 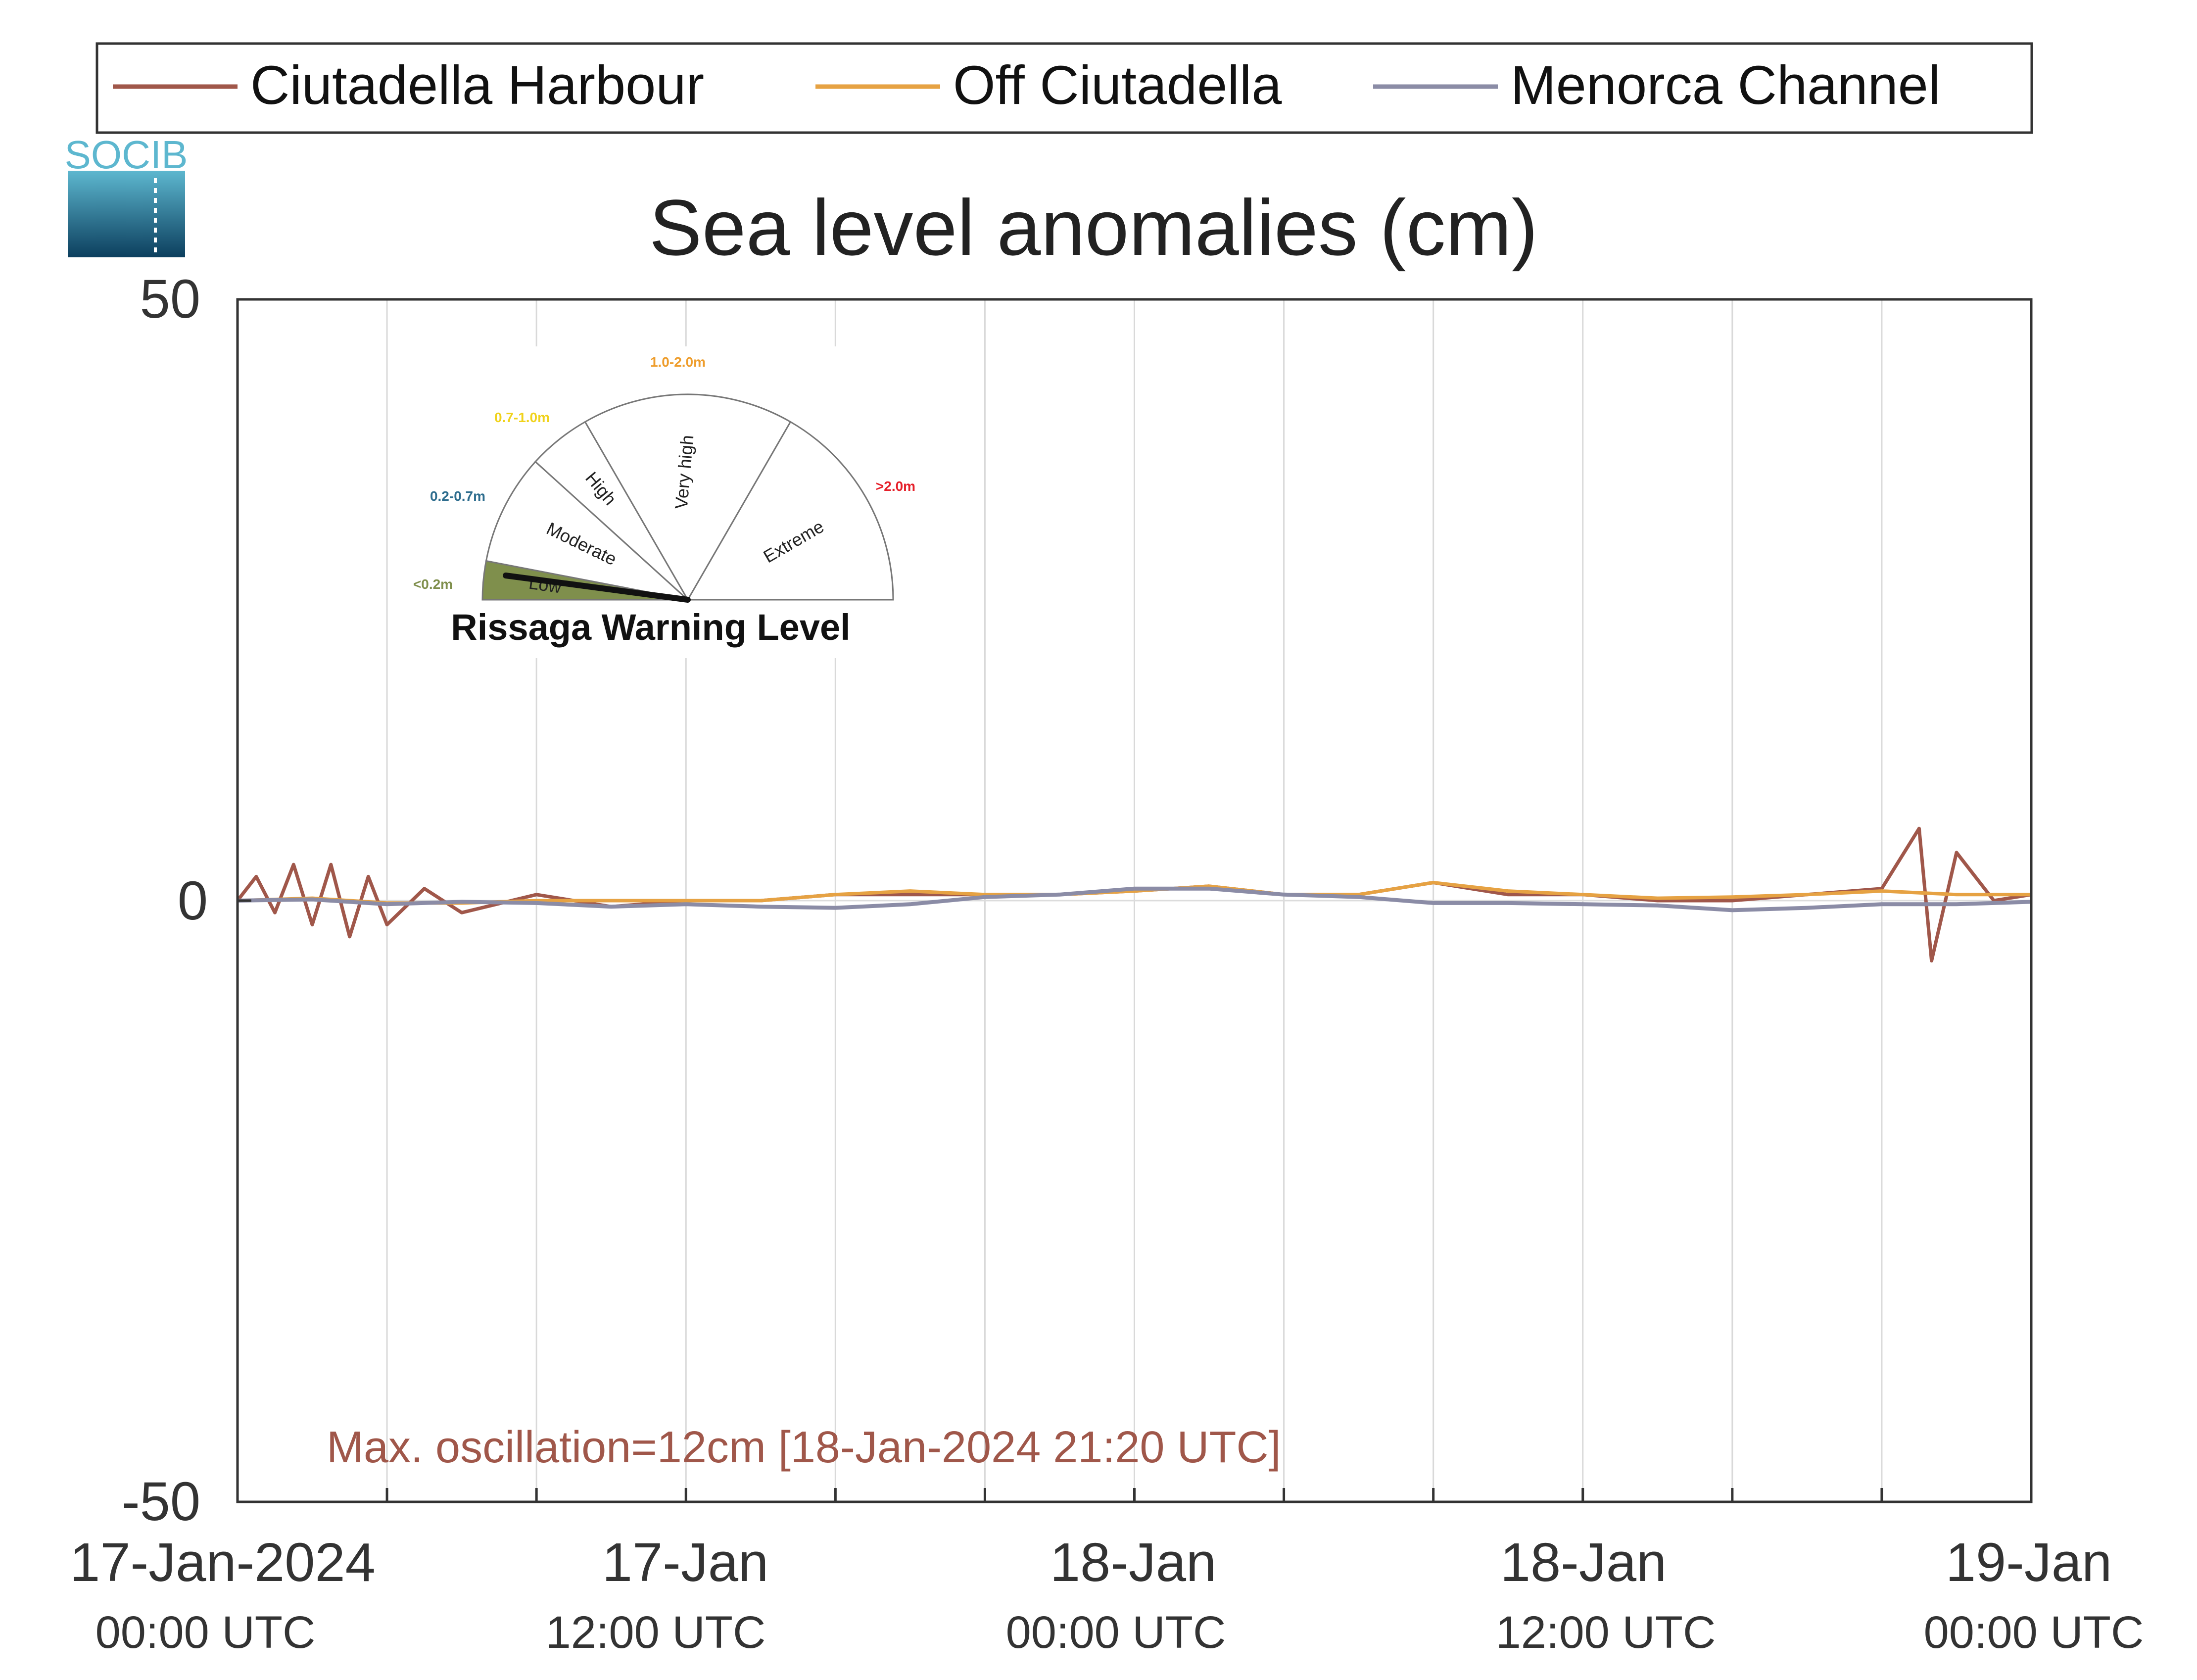 What do you see at coordinates (685, 1563) in the screenshot?
I see `x-tick-label: 17-Jan` at bounding box center [685, 1563].